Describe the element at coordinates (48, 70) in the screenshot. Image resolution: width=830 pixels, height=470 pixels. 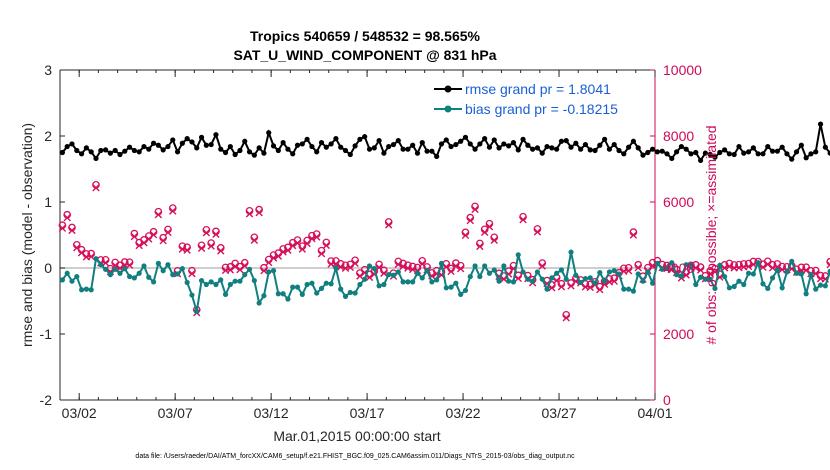
I see `y-tick-label-left: 3` at that location.